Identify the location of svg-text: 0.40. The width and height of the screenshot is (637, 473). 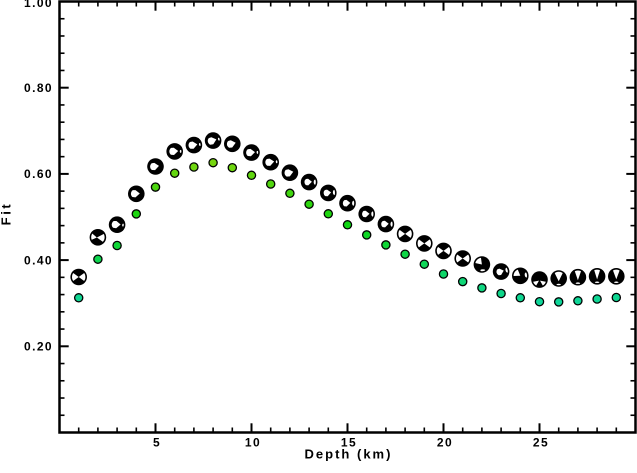
(38, 260).